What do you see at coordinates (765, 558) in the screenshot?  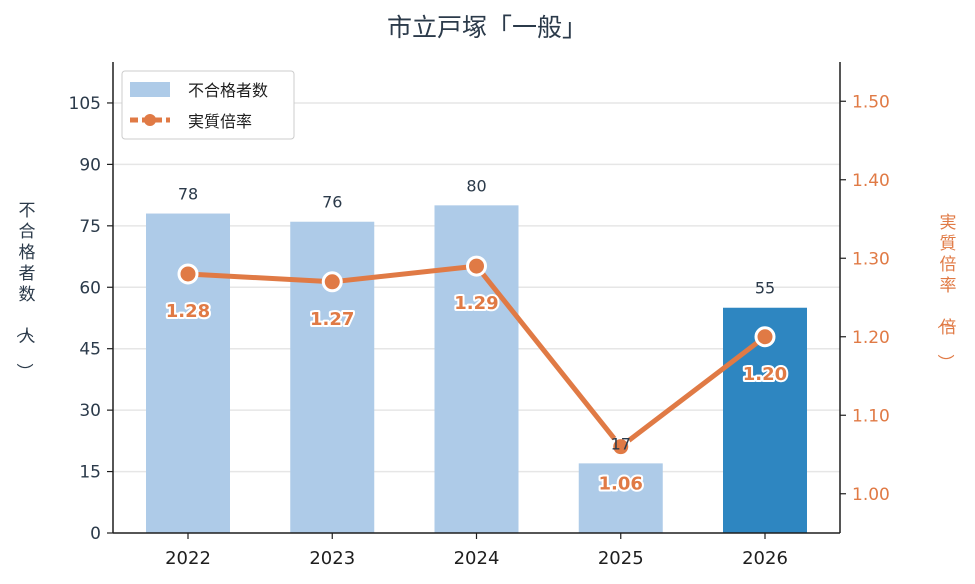 I see `x-tick-label: 2026` at bounding box center [765, 558].